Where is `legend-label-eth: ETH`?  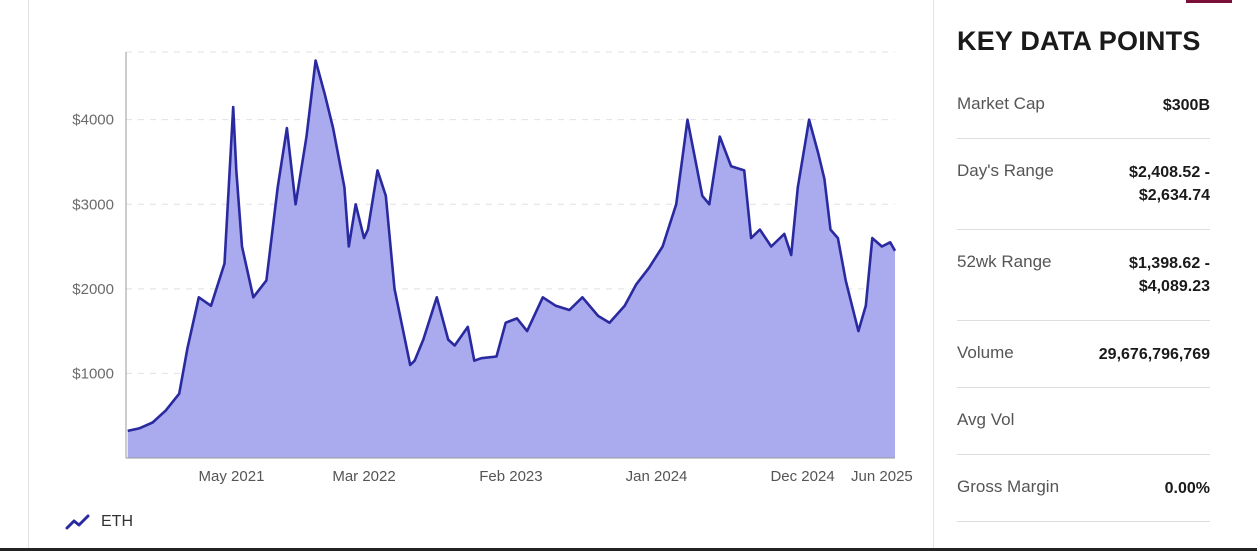
legend-label-eth: ETH is located at coordinates (117, 521).